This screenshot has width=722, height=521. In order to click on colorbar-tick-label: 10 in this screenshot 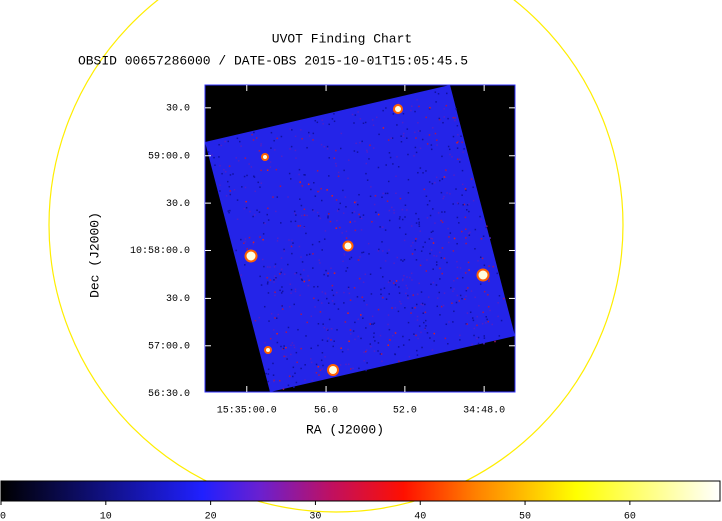, I will do `click(106, 516)`.